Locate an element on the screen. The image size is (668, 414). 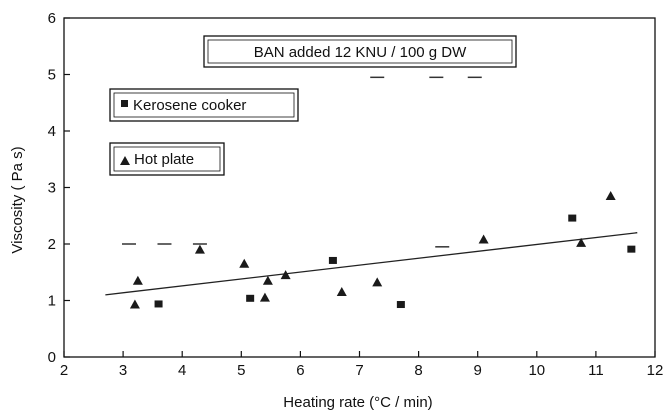
legend-kerosene: Kerosene cooker is located at coordinates (204, 105).